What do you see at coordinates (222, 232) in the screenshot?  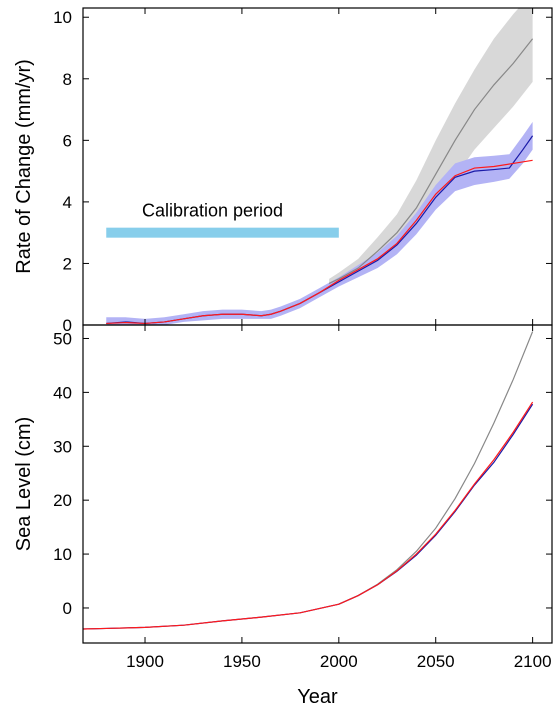 I see `calibration-bar` at bounding box center [222, 232].